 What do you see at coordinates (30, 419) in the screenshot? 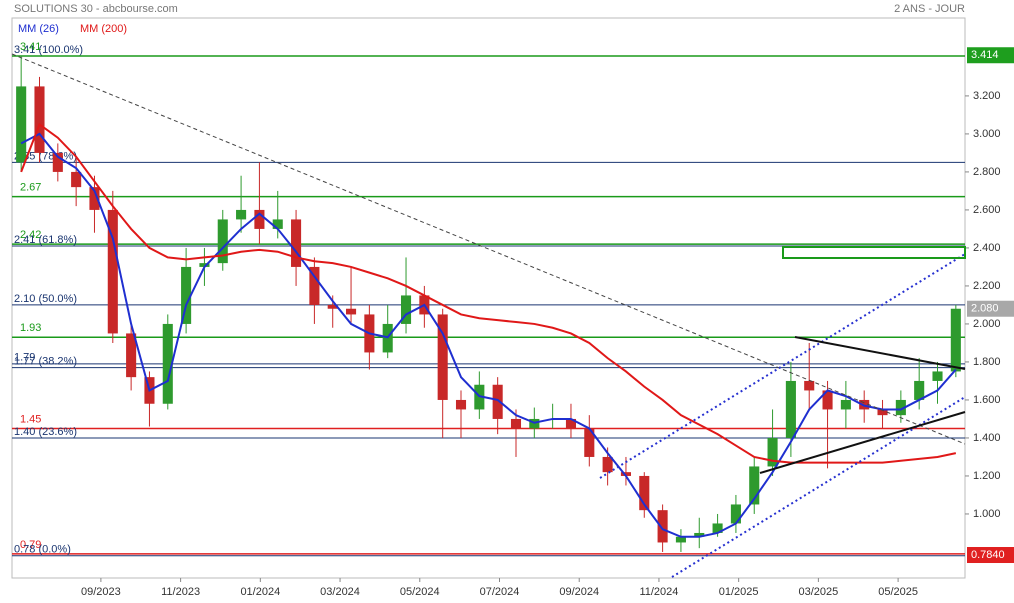
I see `level-label: 1.45` at bounding box center [30, 419].